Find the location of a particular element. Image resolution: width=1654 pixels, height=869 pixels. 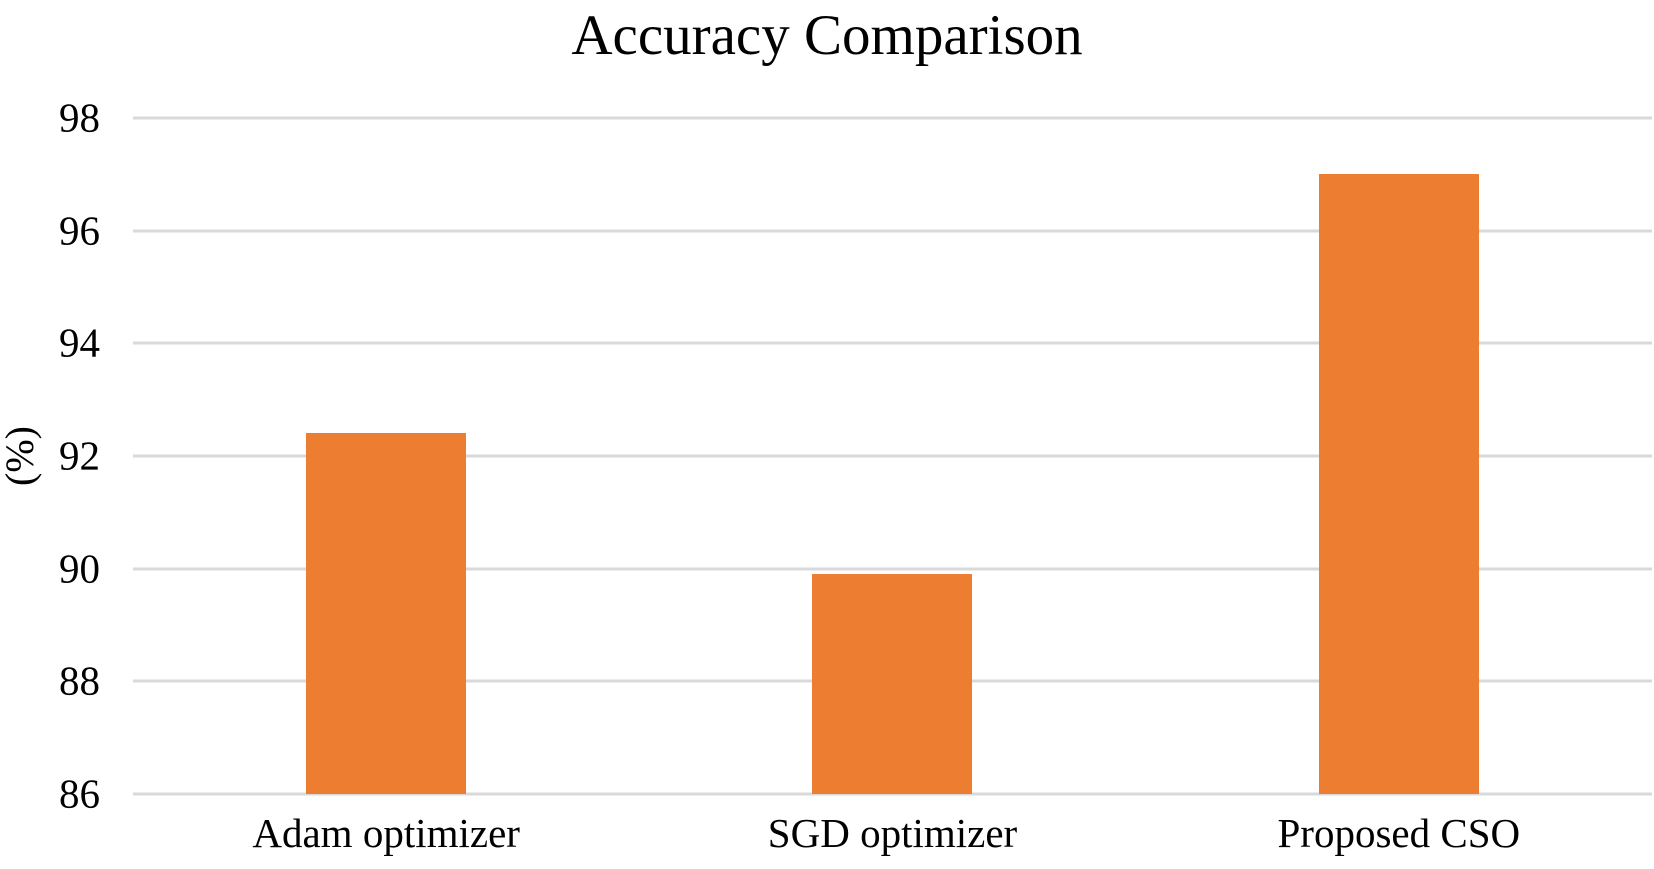

x-axis-category-labels: Adam optimizer SGD optimizer Proposed CSO is located at coordinates (892, 825).